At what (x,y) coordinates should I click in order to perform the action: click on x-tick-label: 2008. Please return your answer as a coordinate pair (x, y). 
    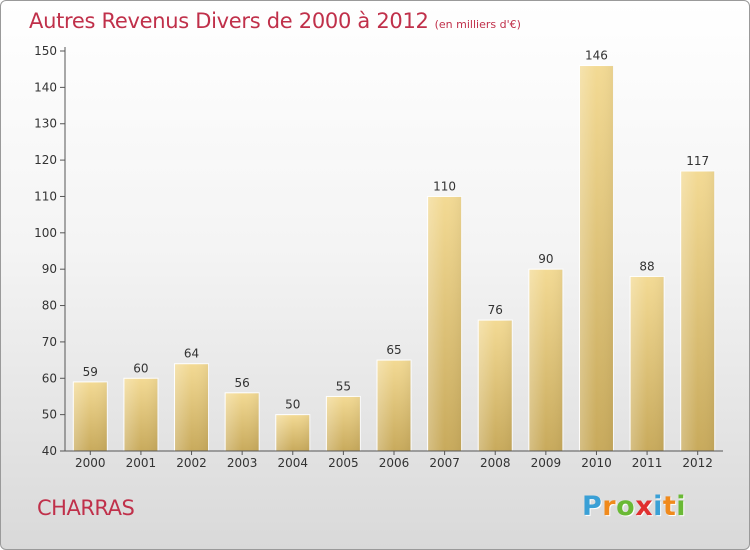
    Looking at the image, I should click on (495, 463).